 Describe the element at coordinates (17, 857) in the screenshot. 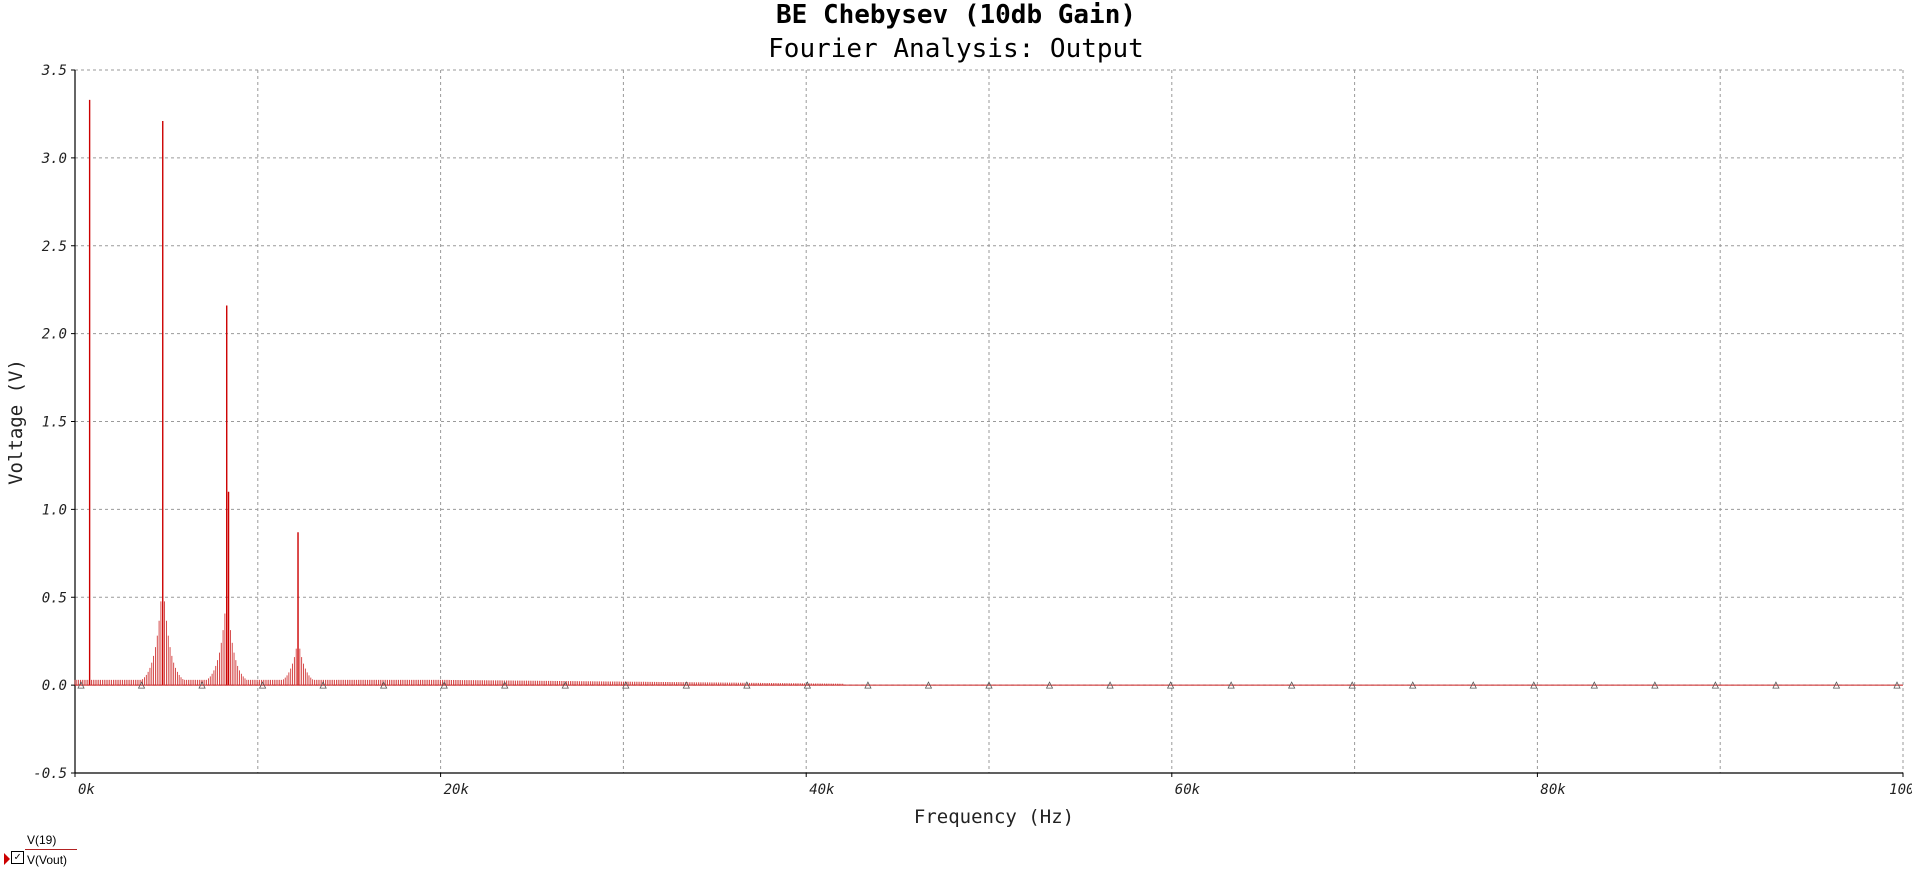

I see `legend-checkbox: ✓` at that location.